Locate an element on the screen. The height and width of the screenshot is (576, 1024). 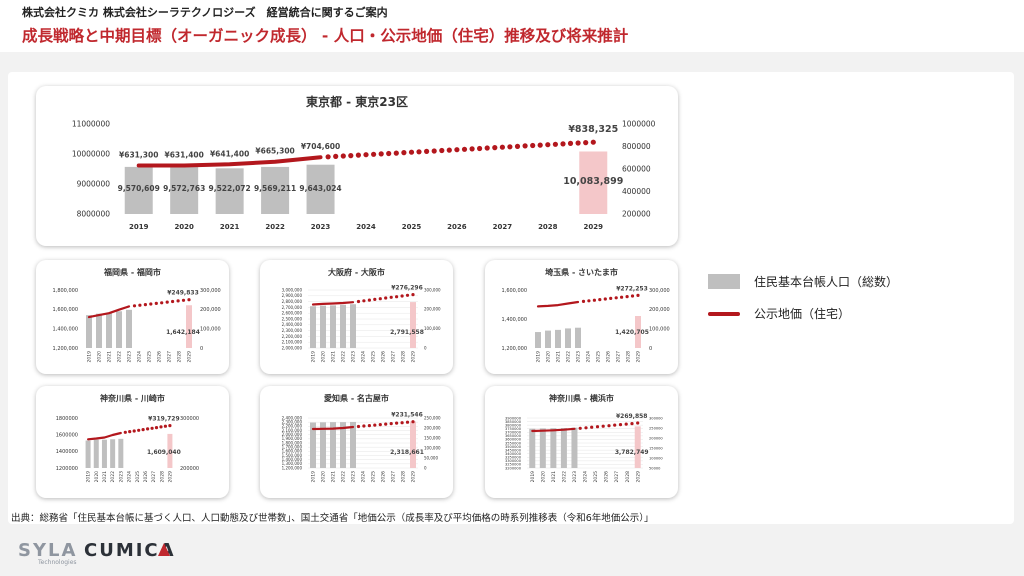
y-left-tick-label: 10000000 is located at coordinates (91, 154).